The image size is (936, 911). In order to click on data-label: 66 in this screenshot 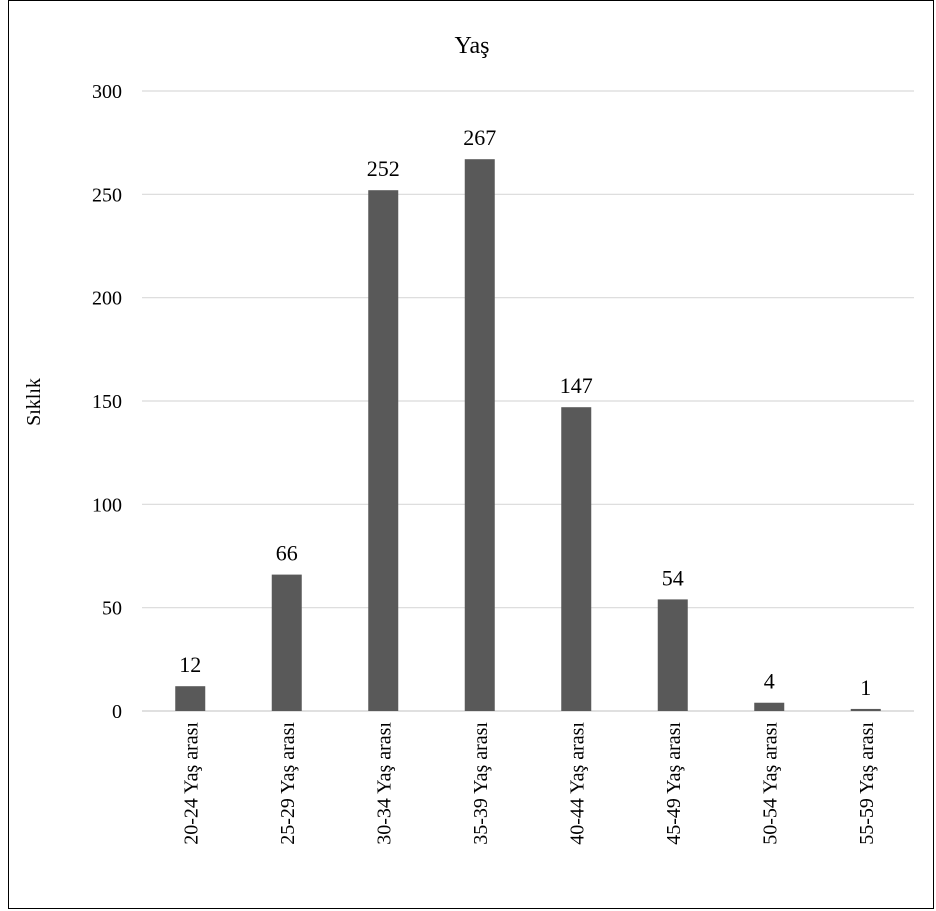, I will do `click(287, 553)`.